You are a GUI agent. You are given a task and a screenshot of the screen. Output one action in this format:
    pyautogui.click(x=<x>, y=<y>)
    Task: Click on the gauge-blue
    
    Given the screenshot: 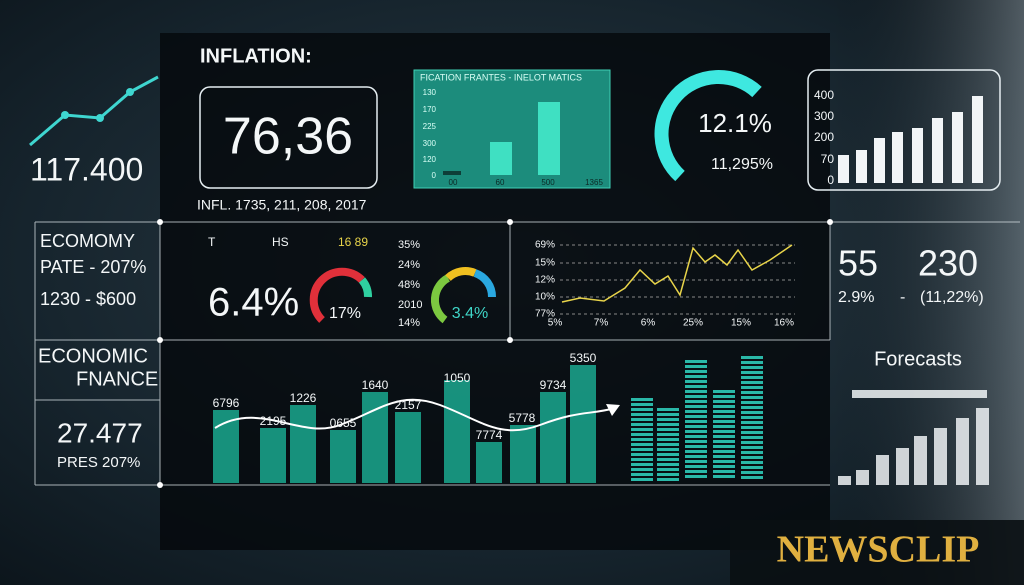 What is the action you would take?
    pyautogui.click(x=485, y=283)
    